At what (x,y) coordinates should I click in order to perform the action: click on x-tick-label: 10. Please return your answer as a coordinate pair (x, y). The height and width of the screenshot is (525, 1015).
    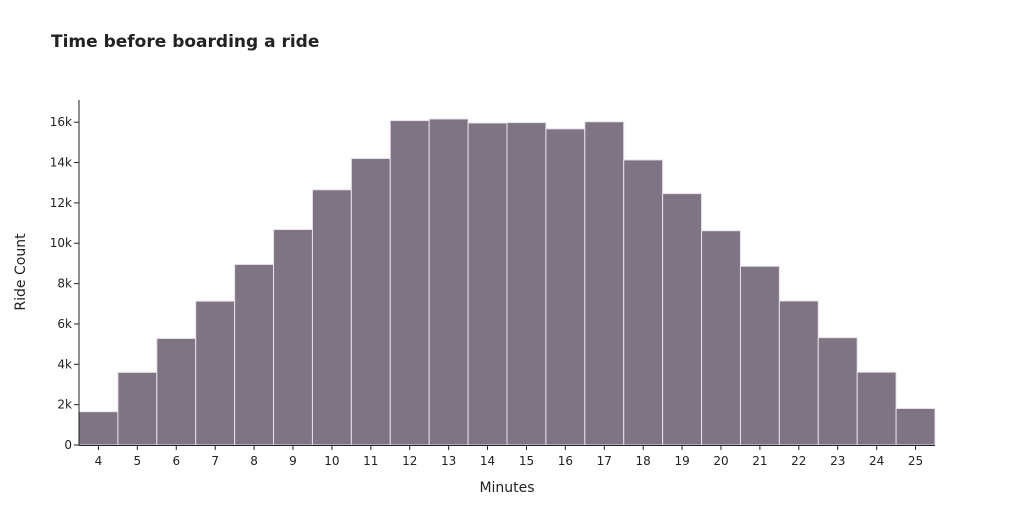
    Looking at the image, I should click on (331, 461).